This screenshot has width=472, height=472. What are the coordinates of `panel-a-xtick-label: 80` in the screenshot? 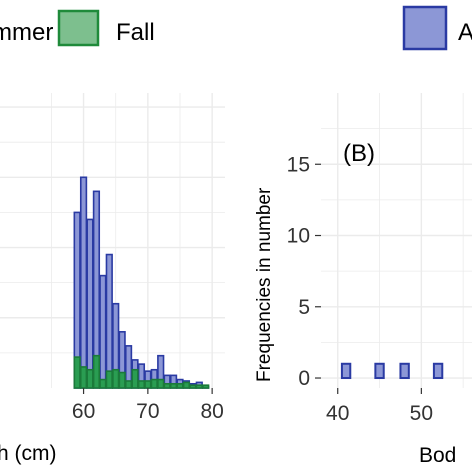 It's located at (211, 411).